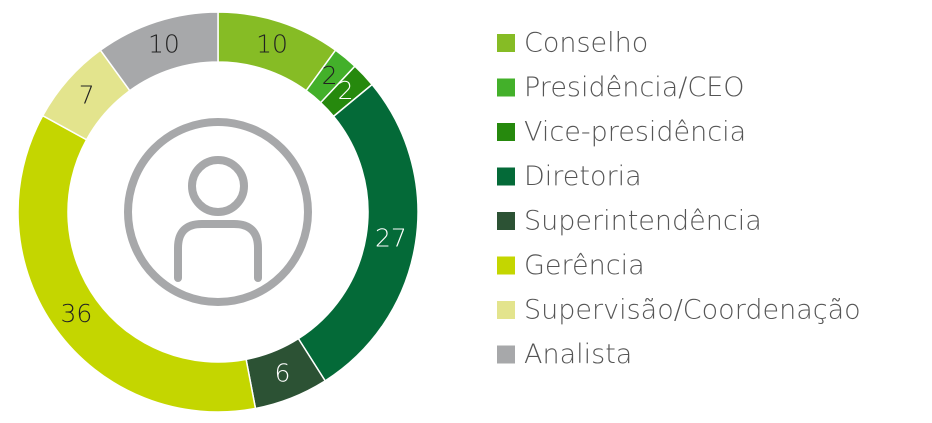 The width and height of the screenshot is (932, 423). What do you see at coordinates (634, 87) in the screenshot?
I see `legend-label: Presidência/CEO` at bounding box center [634, 87].